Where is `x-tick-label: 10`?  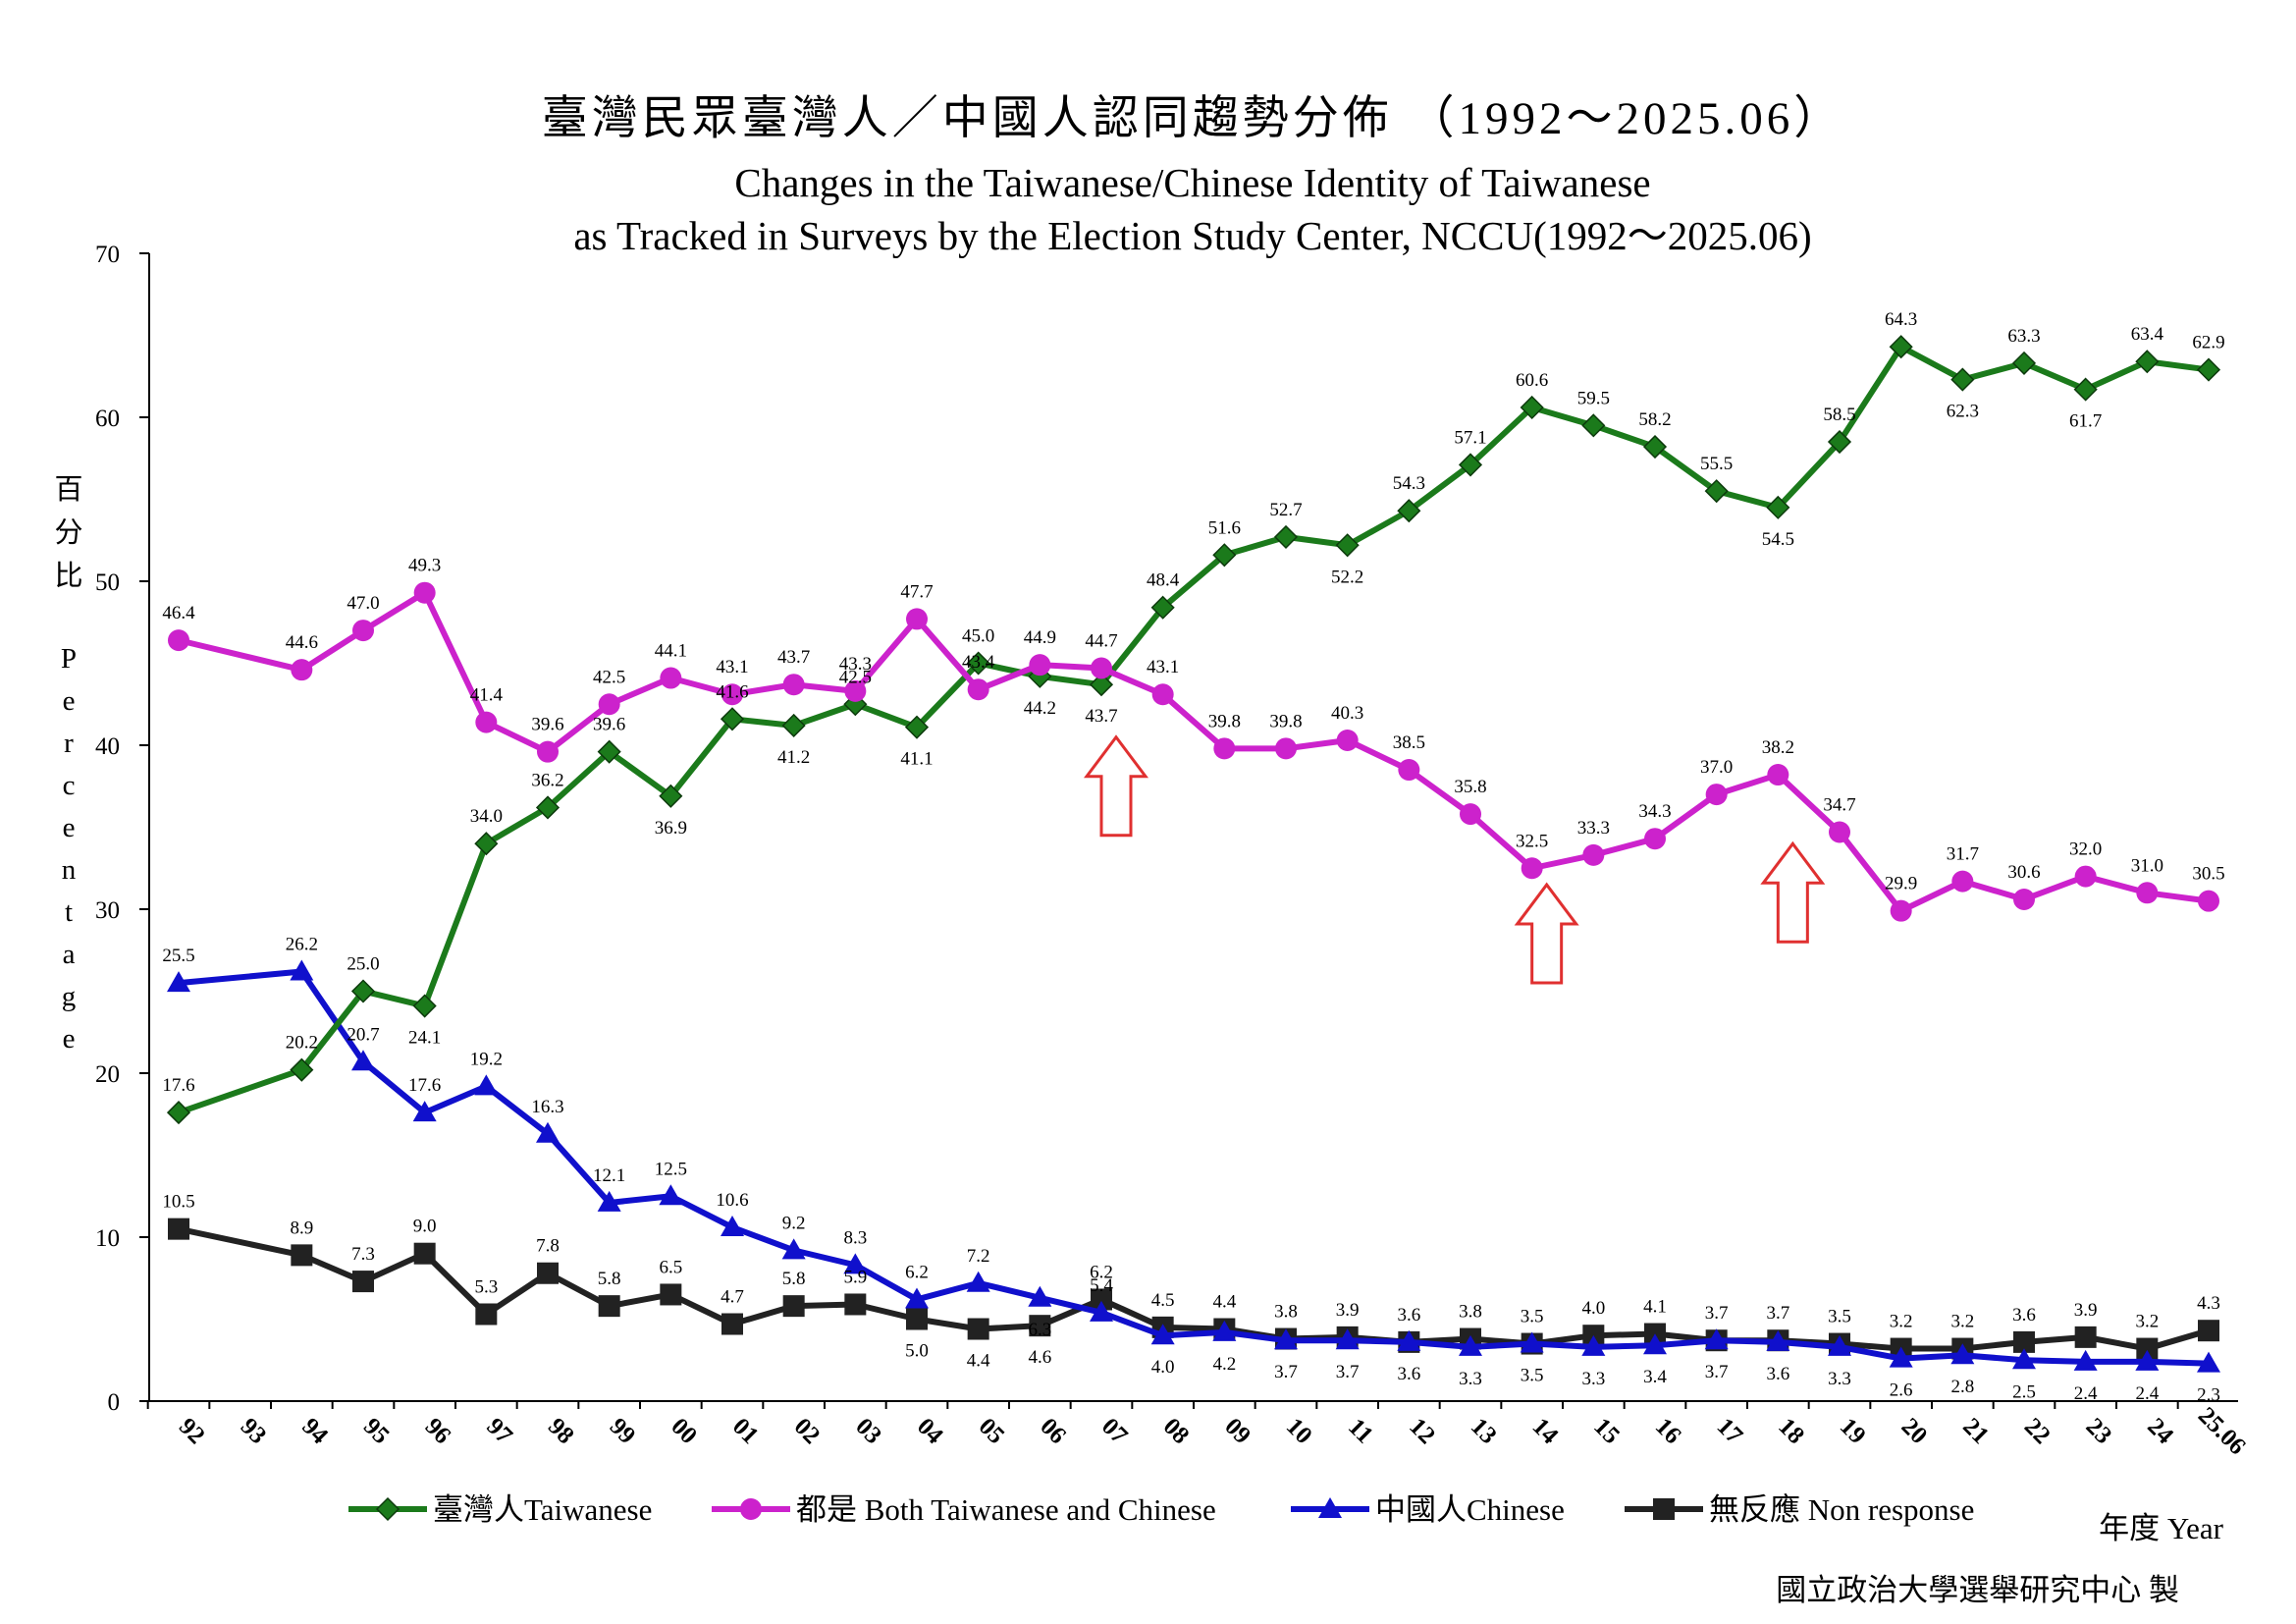 x-tick-label: 10 is located at coordinates (1299, 1431).